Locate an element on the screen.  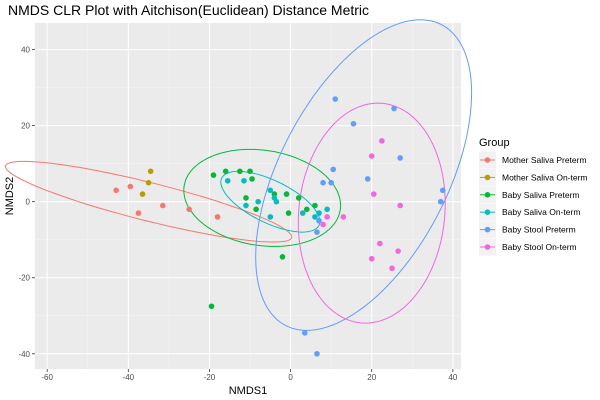
y-tick-label: 20 is located at coordinates (25, 126).